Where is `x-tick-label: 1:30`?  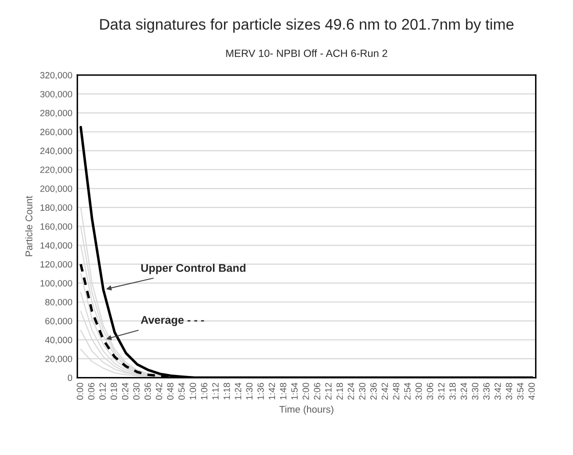 x-tick-label: 1:30 is located at coordinates (249, 391).